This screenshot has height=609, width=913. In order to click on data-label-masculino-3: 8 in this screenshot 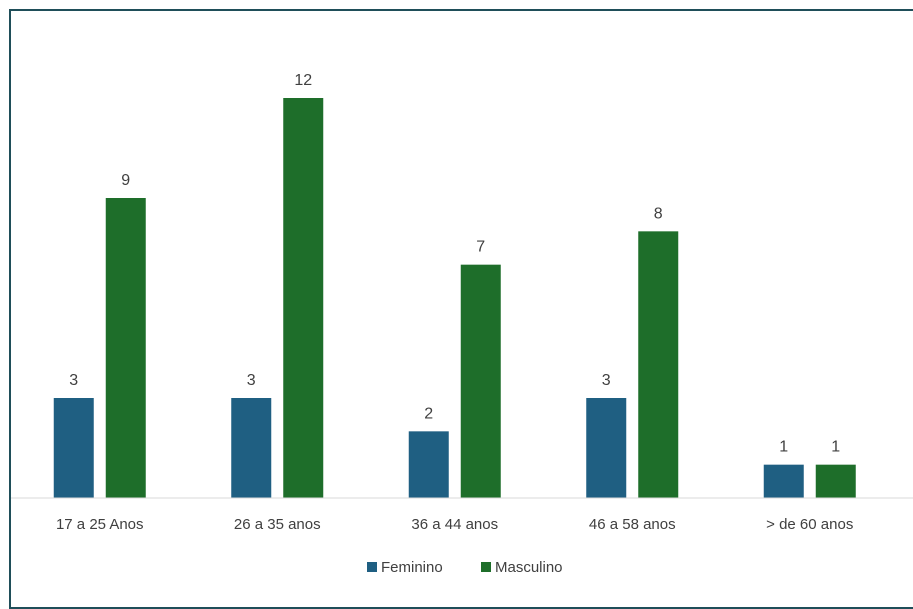, I will do `click(658, 213)`.